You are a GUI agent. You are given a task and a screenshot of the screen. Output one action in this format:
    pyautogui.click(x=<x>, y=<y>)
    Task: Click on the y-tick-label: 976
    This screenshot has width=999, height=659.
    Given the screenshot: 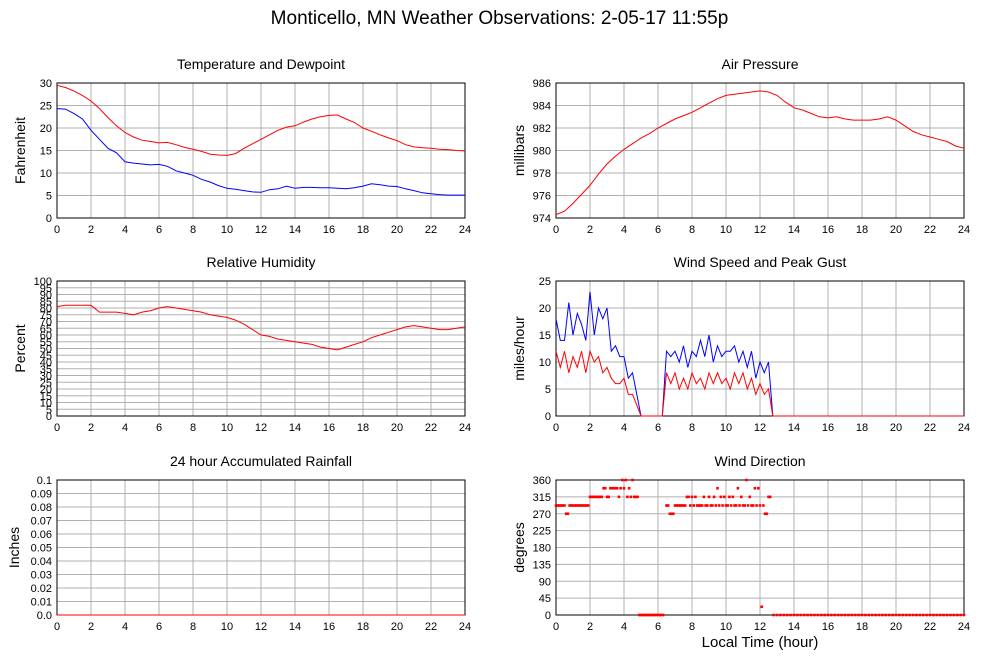 What is the action you would take?
    pyautogui.click(x=542, y=197)
    